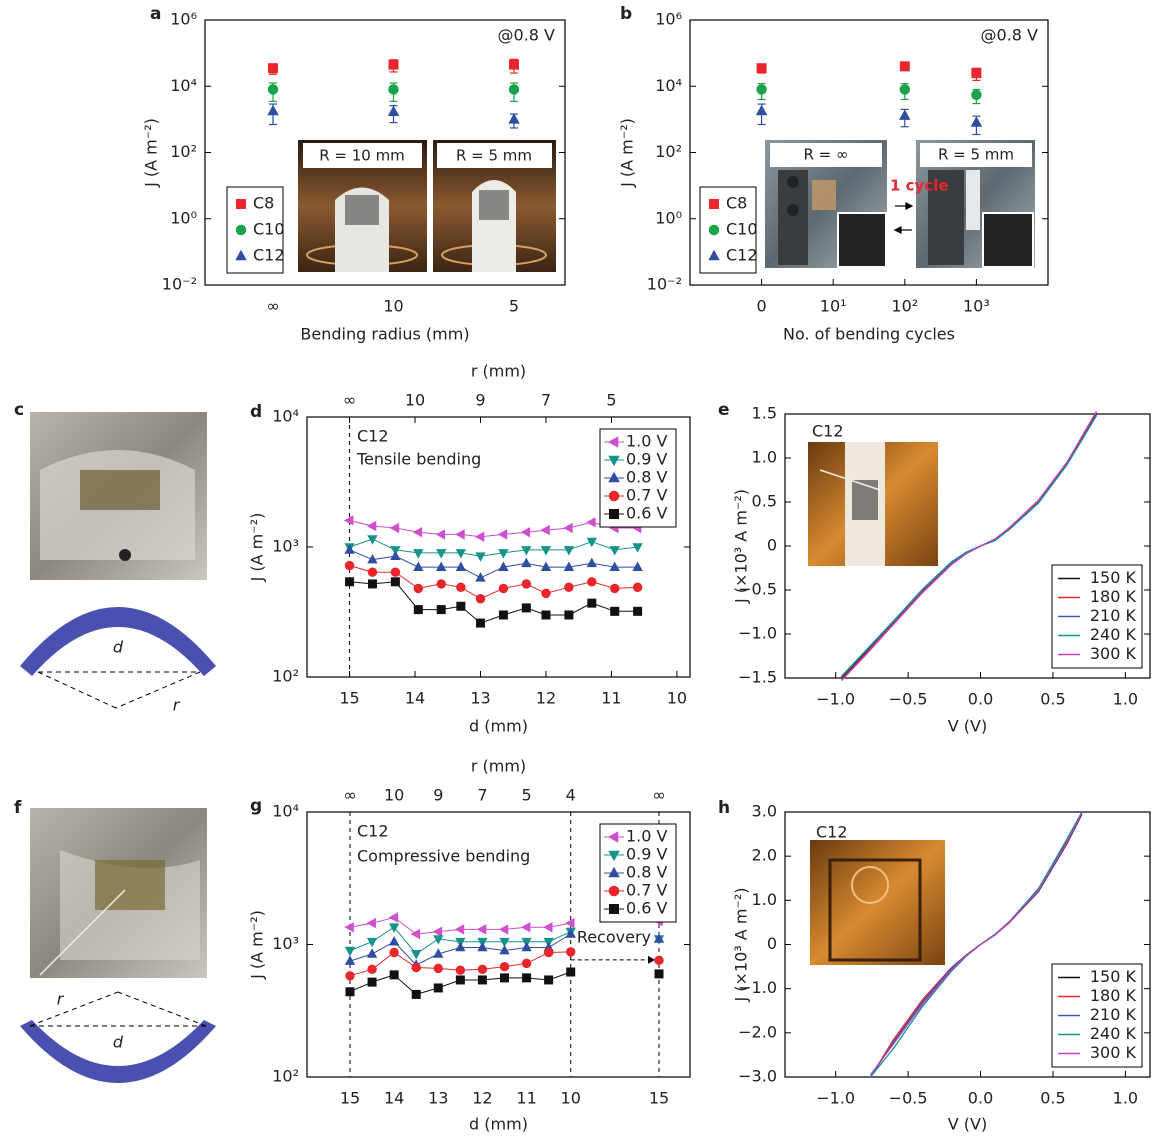 This screenshot has width=1153, height=1136. What do you see at coordinates (658, 795) in the screenshot?
I see `top-tick-label: ∞` at bounding box center [658, 795].